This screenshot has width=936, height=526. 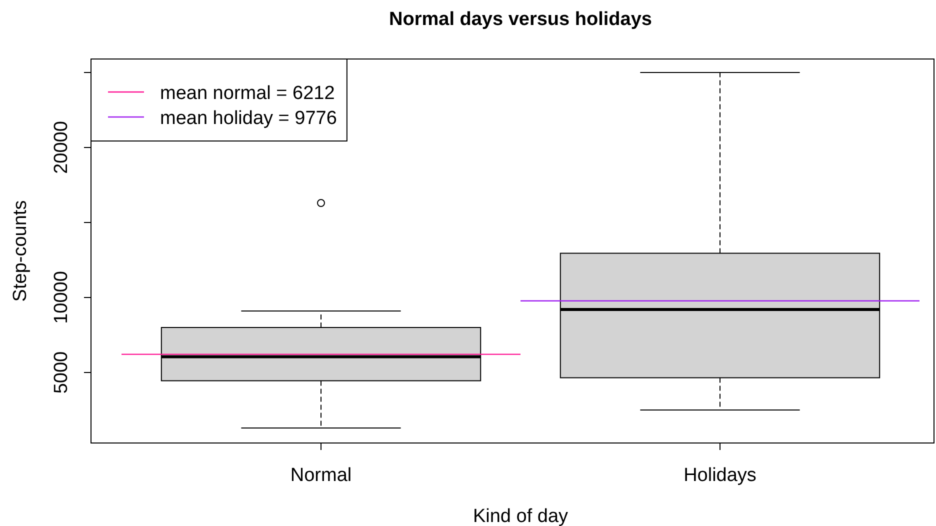 I want to click on y-axis-title: Step-counts, so click(x=20, y=251).